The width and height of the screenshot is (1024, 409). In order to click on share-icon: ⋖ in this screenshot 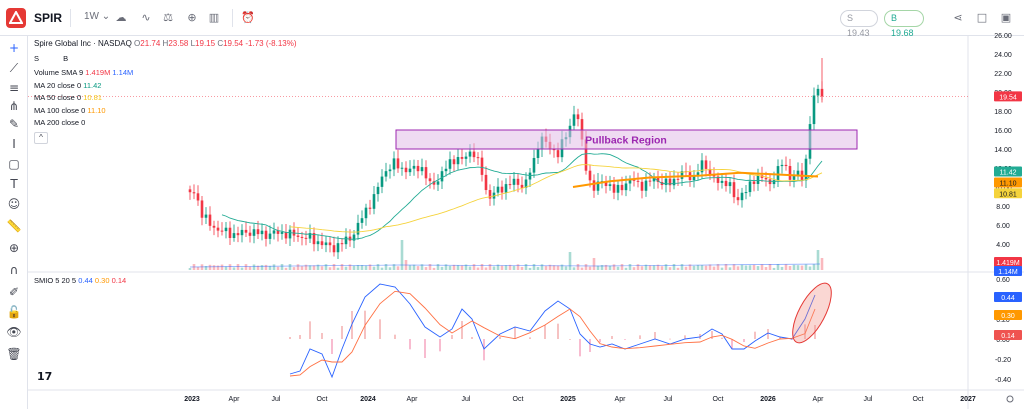, I will do `click(958, 17)`.